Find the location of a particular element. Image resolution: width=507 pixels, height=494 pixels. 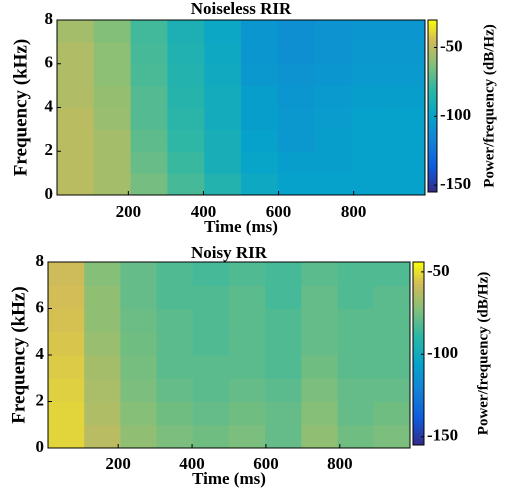

y-tick-label: 0 is located at coordinates (40, 446).